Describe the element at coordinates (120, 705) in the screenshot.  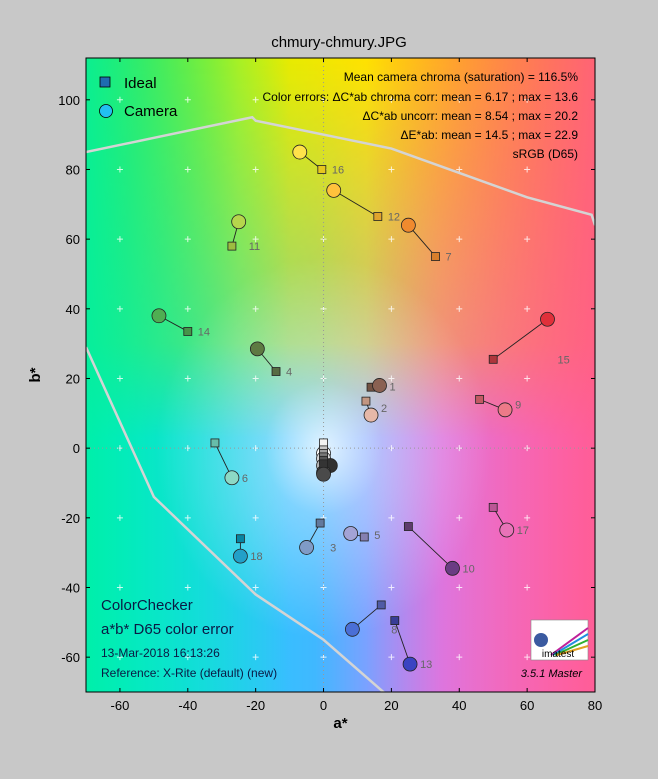
I see `x-tick-label: -60` at that location.